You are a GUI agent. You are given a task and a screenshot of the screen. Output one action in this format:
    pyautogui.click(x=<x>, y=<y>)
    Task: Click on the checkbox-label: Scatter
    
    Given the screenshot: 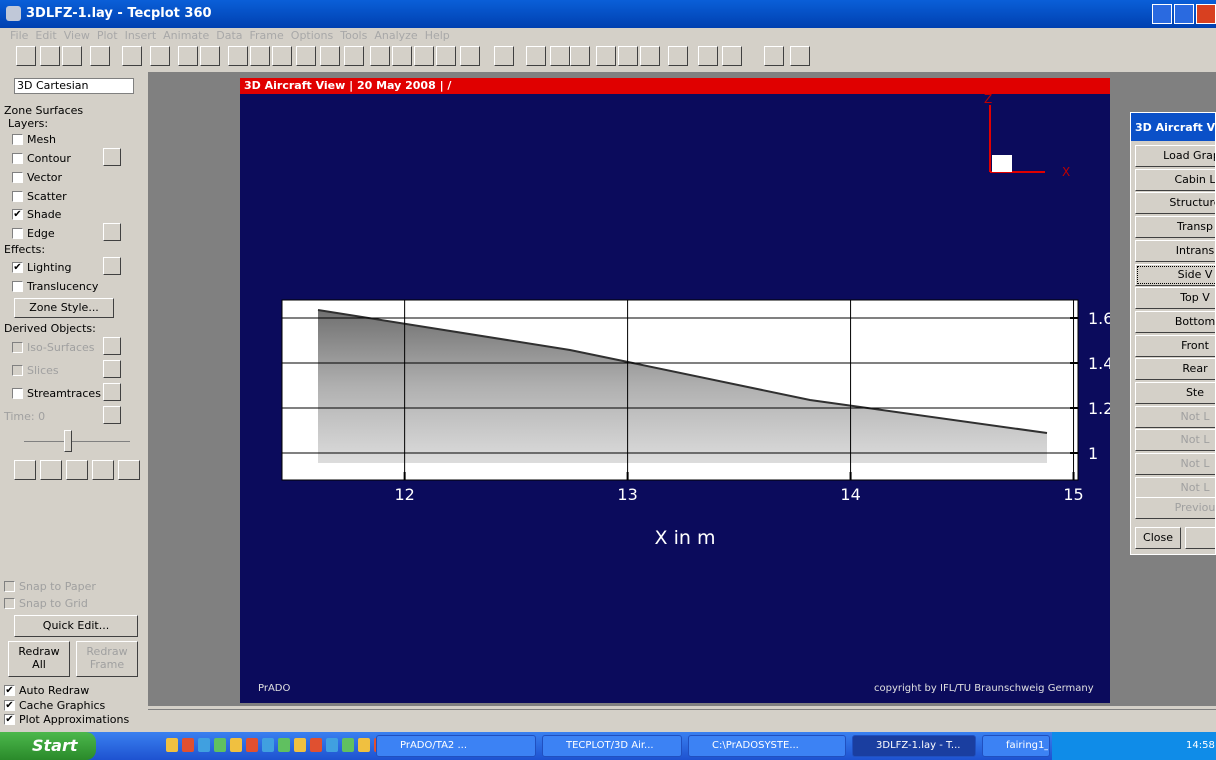 What is the action you would take?
    pyautogui.click(x=47, y=196)
    